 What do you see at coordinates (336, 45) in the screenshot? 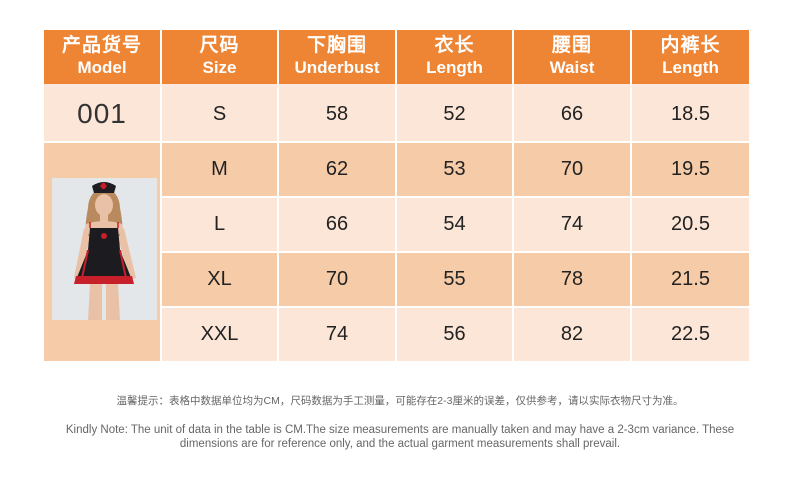
I see `header-underbust-cn: 下胸围` at bounding box center [336, 45].